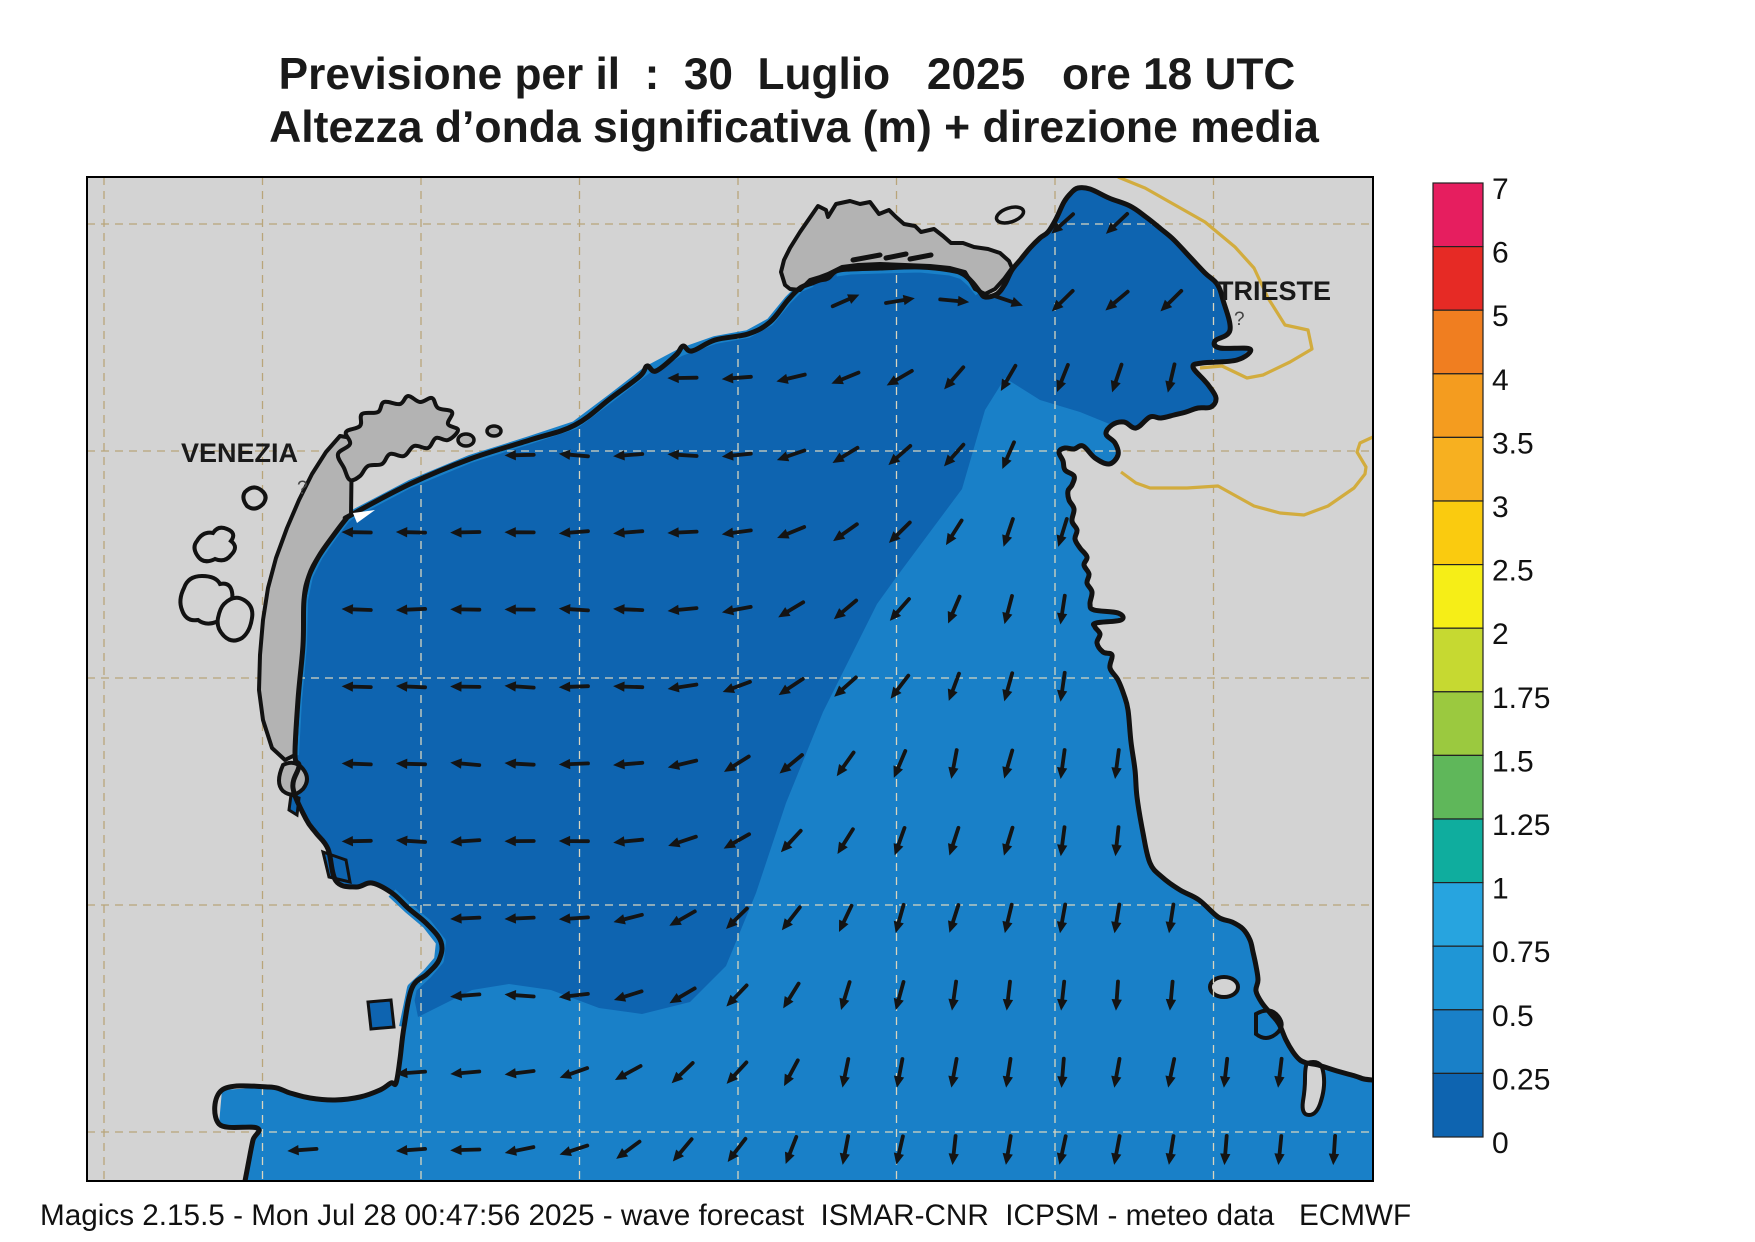  What do you see at coordinates (1513, 571) in the screenshot?
I see `svg-text: 2.5` at bounding box center [1513, 571].